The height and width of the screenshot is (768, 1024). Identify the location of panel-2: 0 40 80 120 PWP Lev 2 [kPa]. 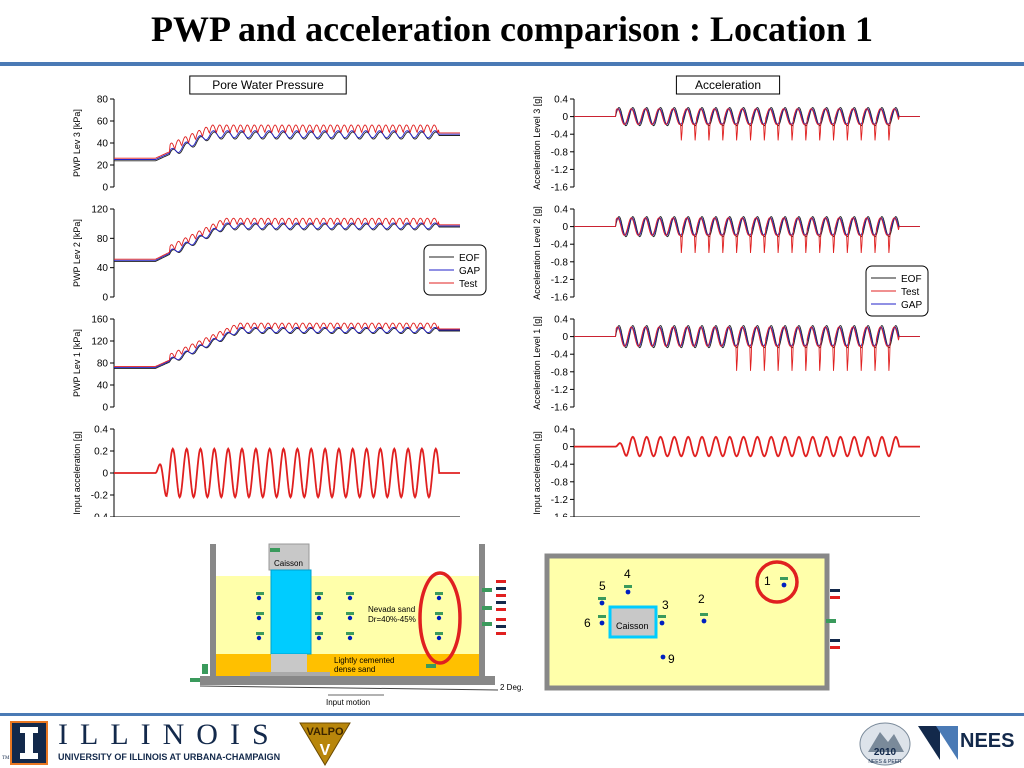
(266, 254).